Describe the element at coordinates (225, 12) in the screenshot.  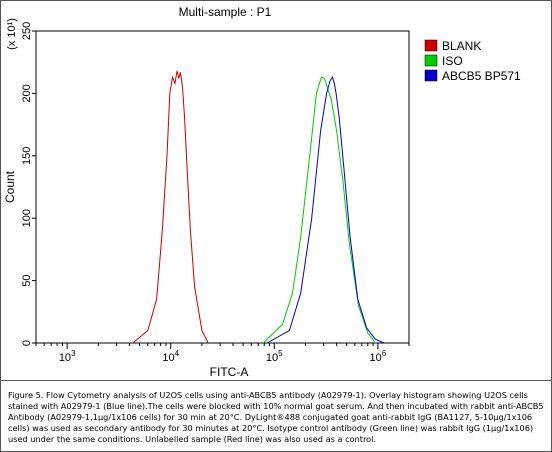
I see `chart-title: Multi-sample : P1` at that location.